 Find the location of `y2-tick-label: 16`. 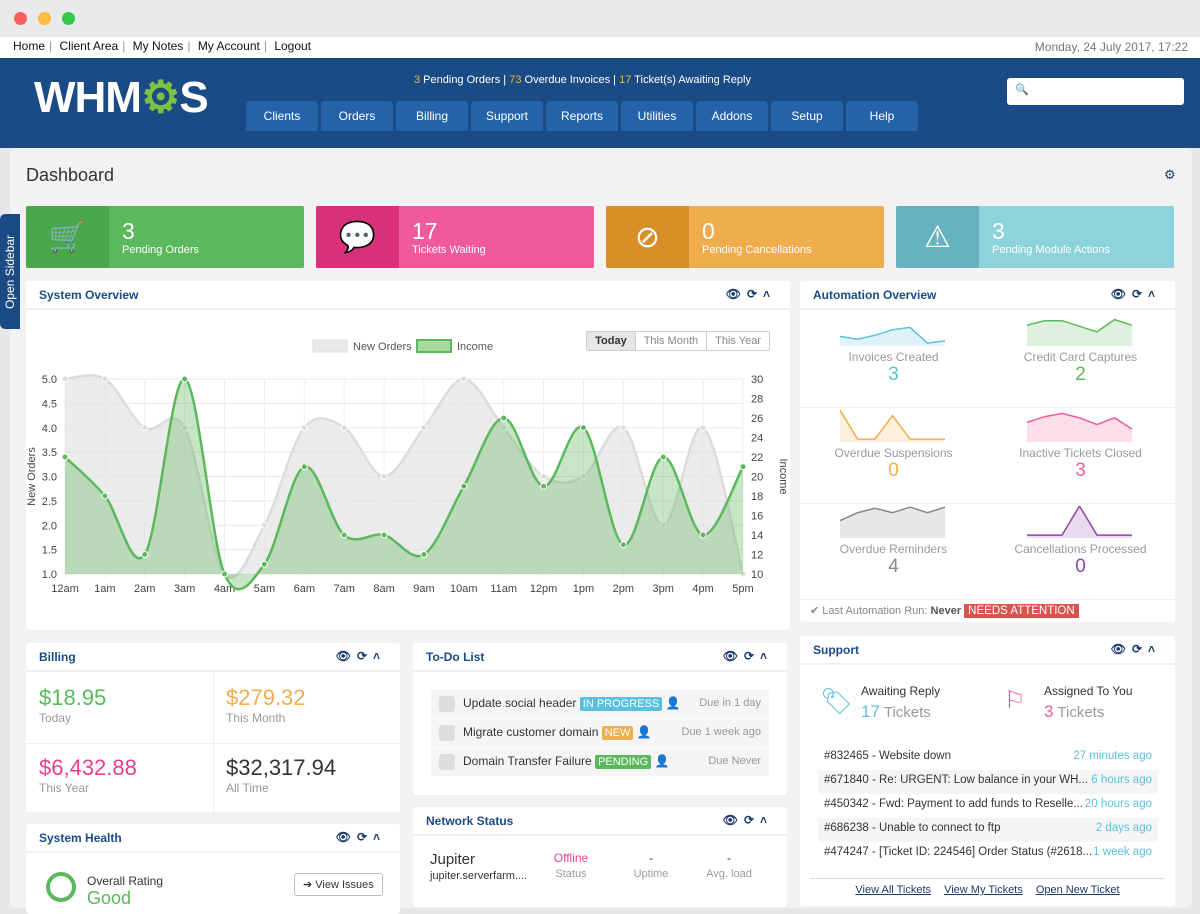

y2-tick-label: 16 is located at coordinates (757, 517).